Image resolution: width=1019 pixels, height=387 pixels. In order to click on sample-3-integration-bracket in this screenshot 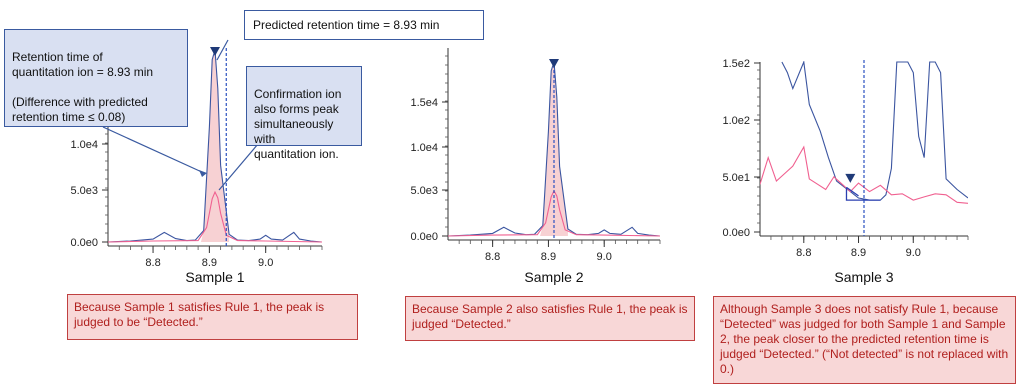, I will do `click(863, 194)`.